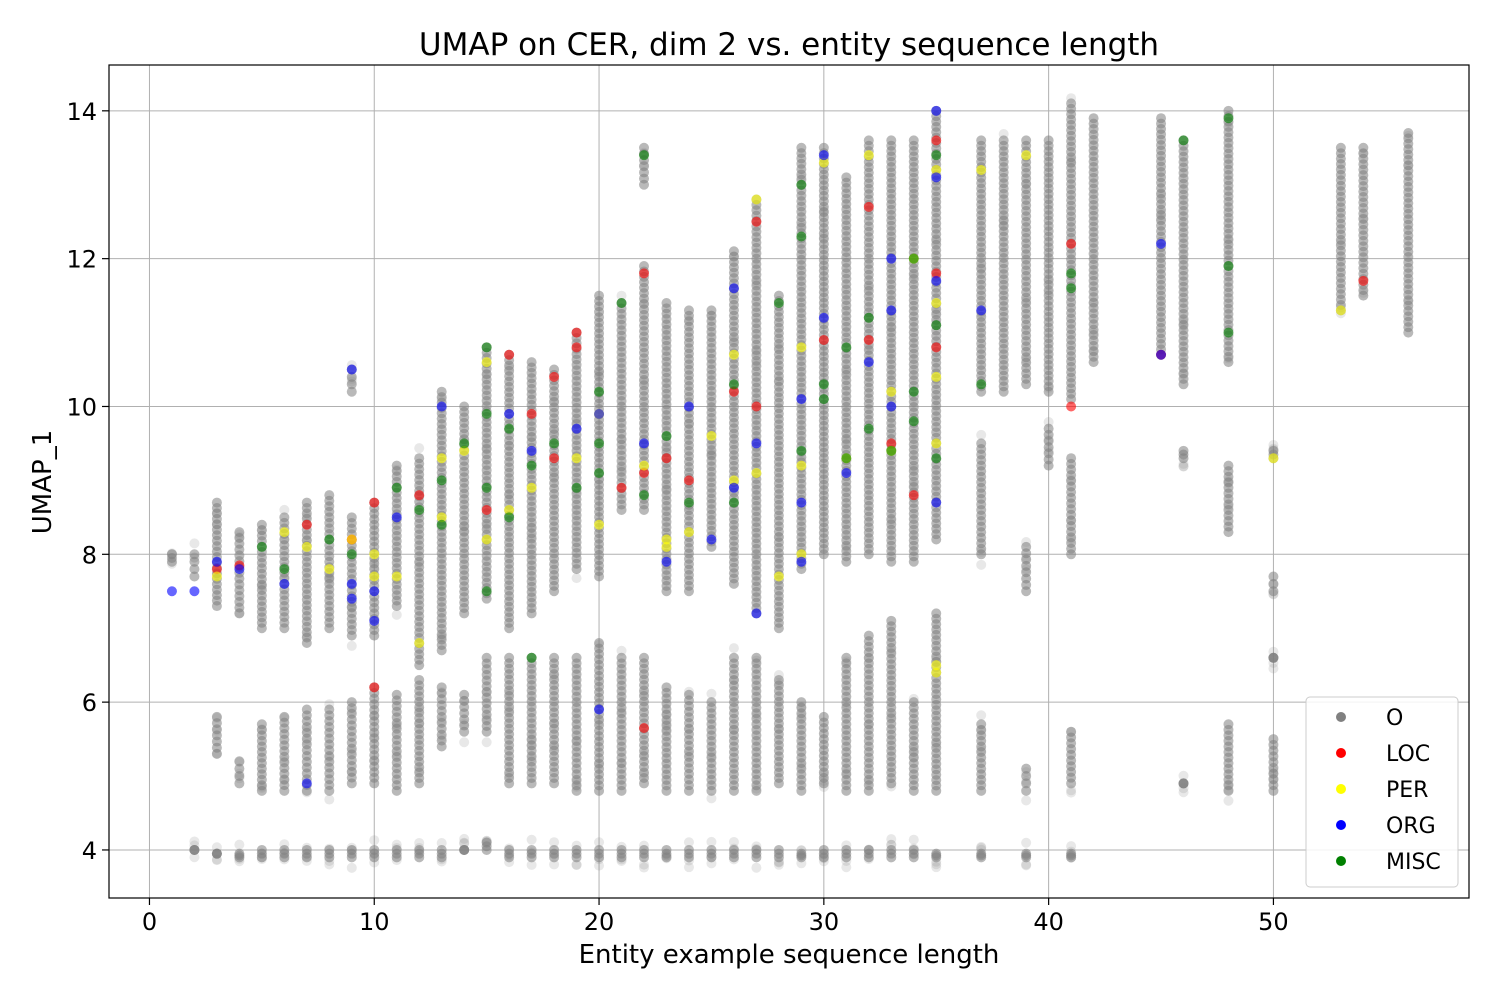  I want to click on legend-label-loc: LOC, so click(1408, 754).